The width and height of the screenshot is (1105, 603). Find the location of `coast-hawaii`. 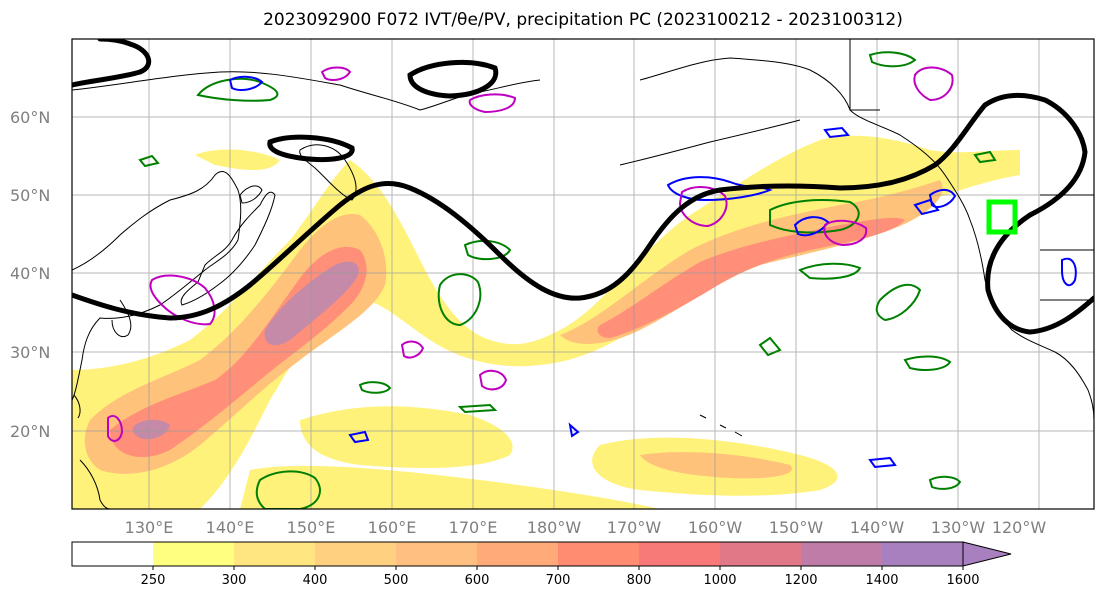

coast-hawaii is located at coordinates (721, 425).